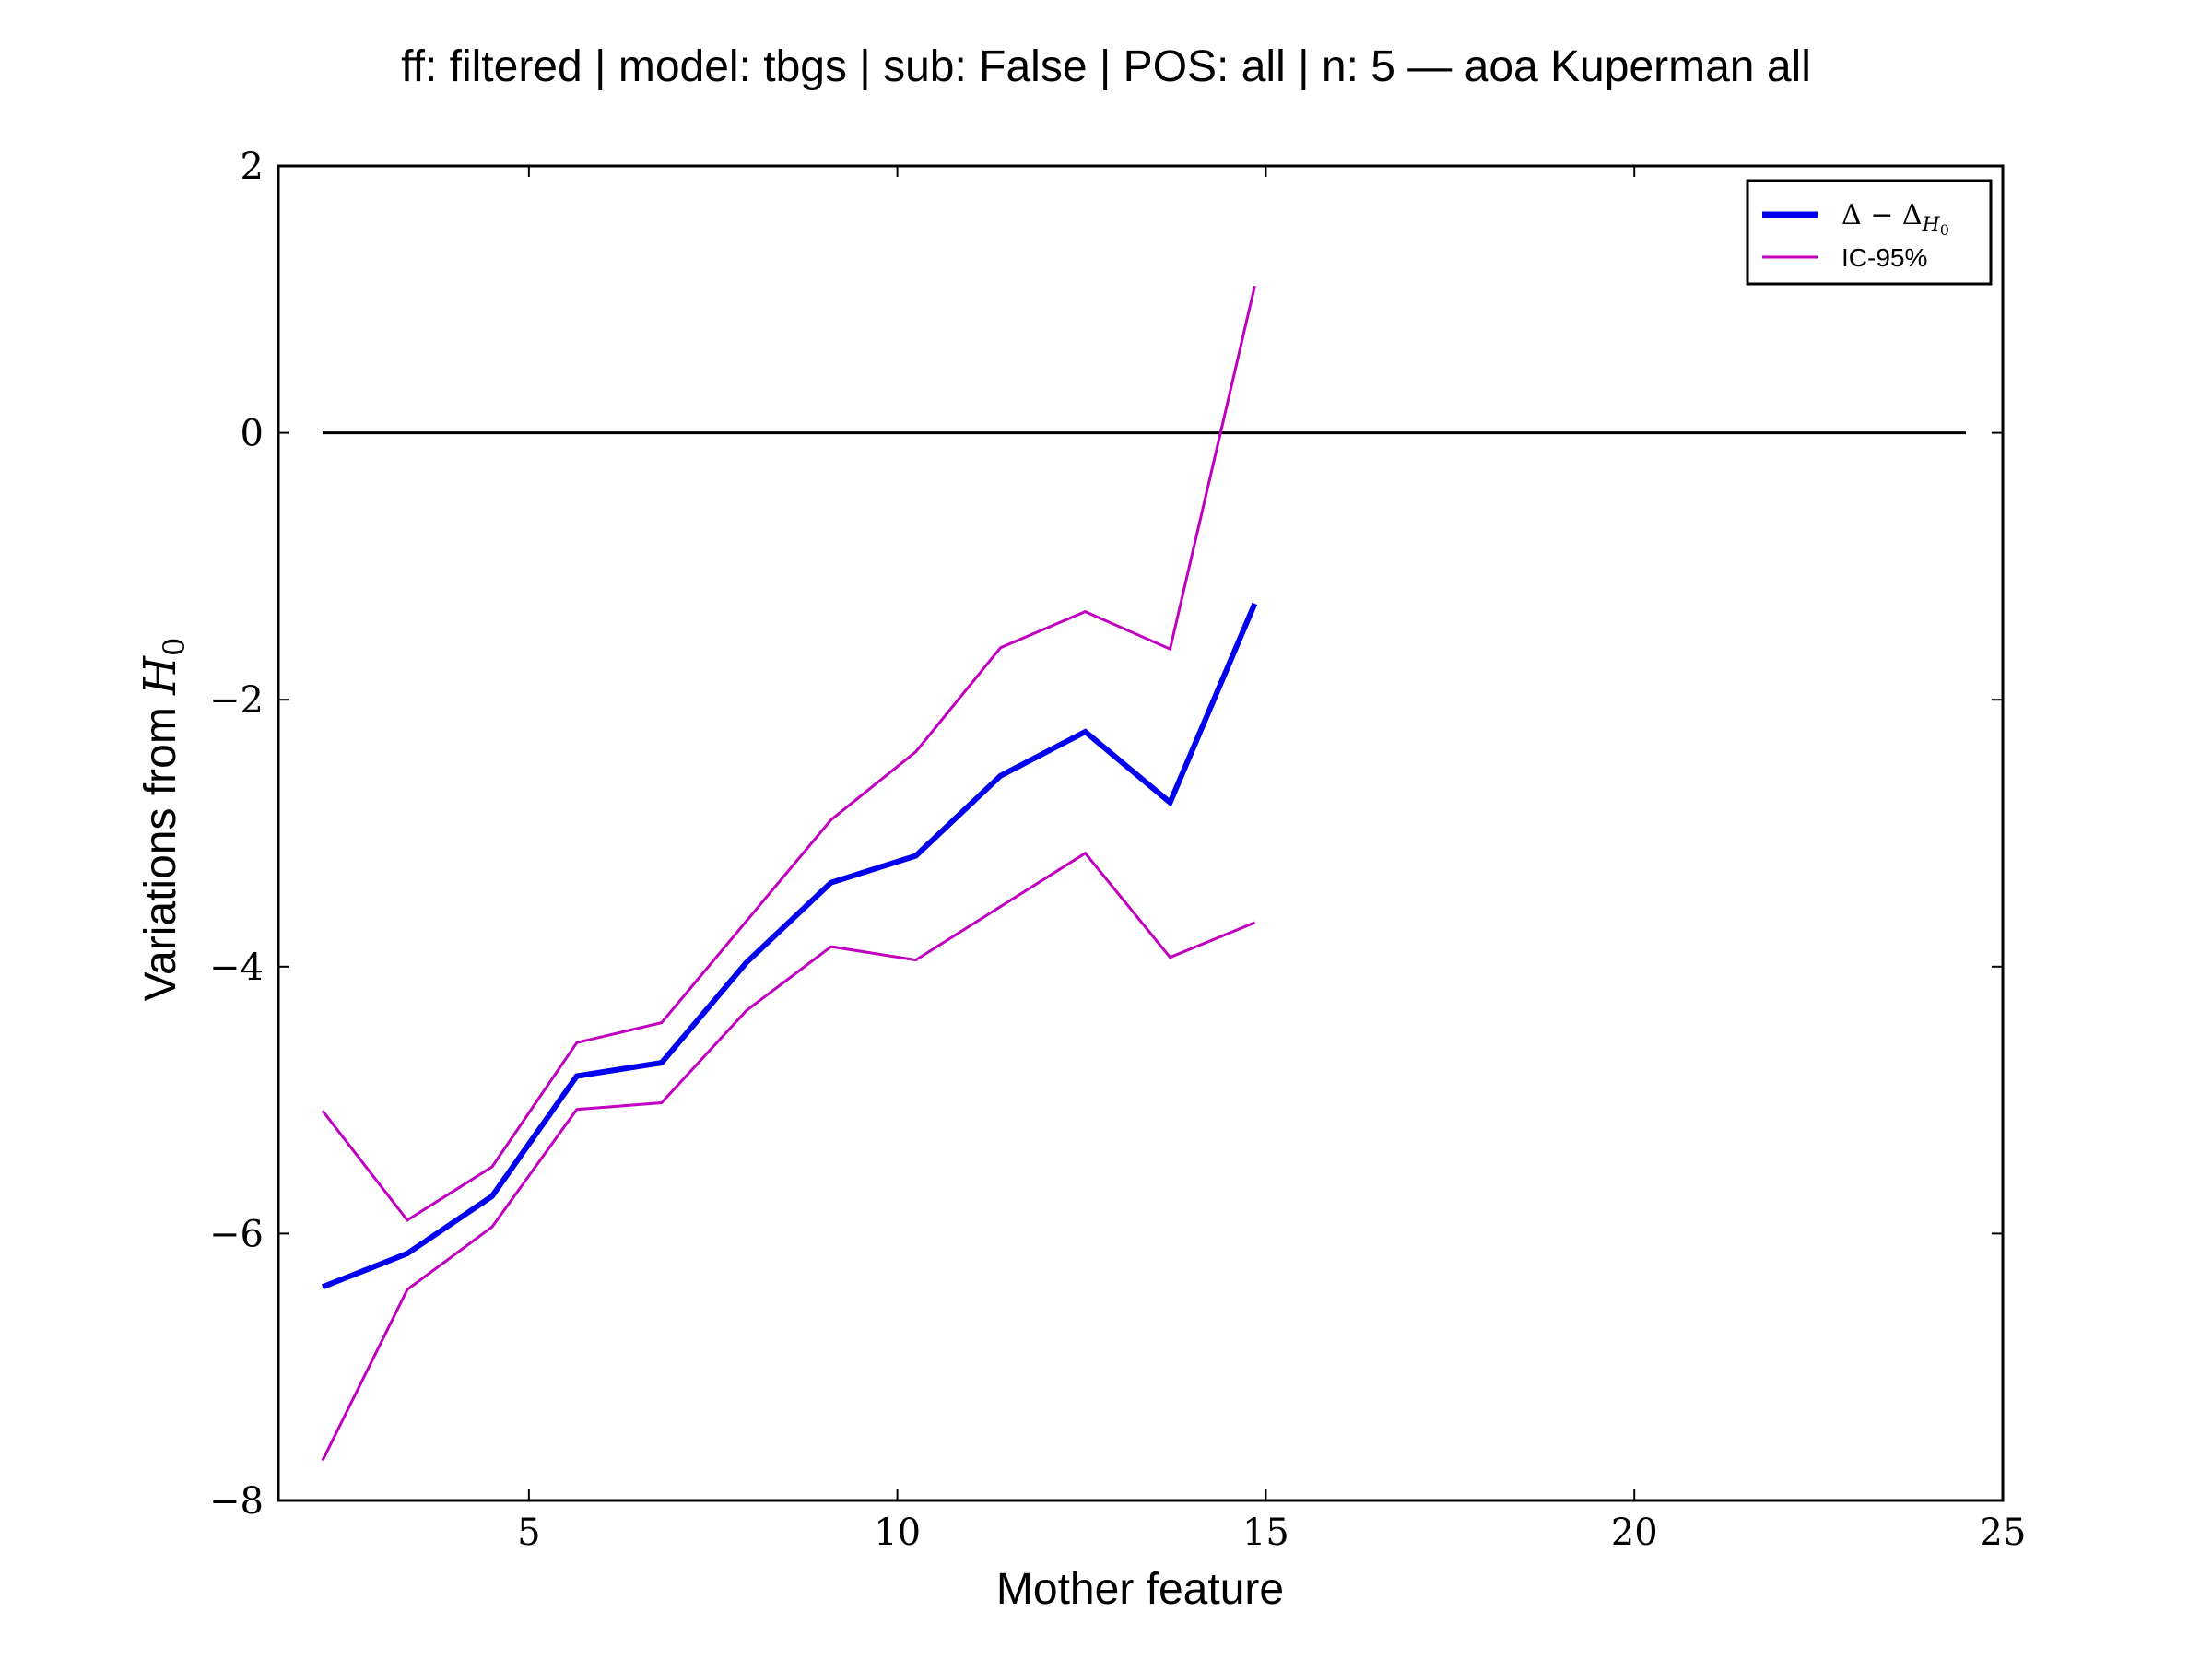 This screenshot has width=2212, height=1659. What do you see at coordinates (1884, 257) in the screenshot?
I see `legend-label-ic95: IC-95%` at bounding box center [1884, 257].